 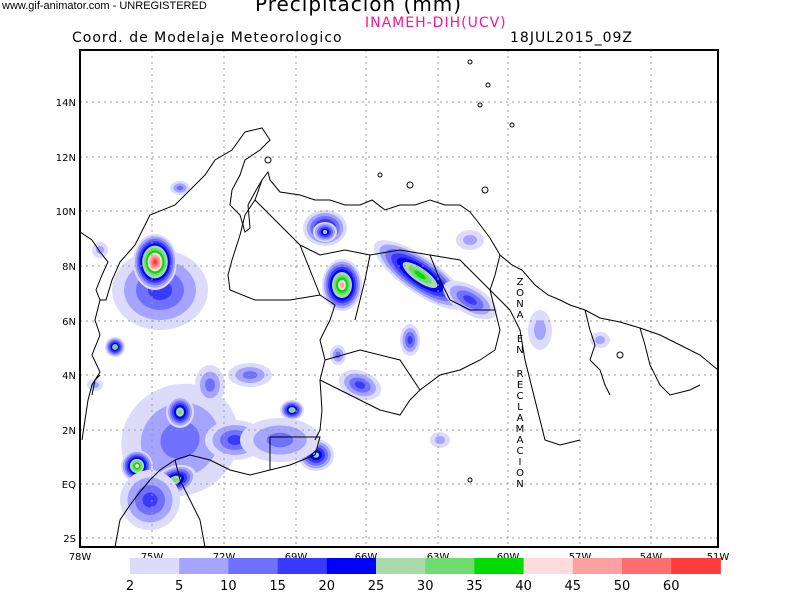 I want to click on lat-label: 12N, so click(x=66, y=158).